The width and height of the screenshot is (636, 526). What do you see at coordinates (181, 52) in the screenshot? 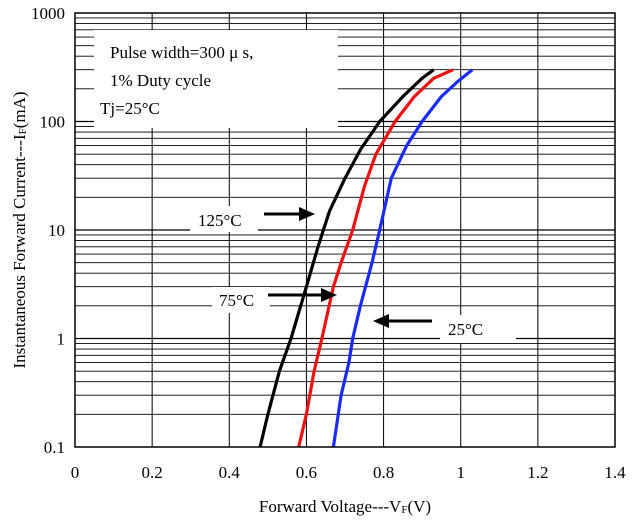
I see `info-line-pulse: Pulse width=300 μ s,` at bounding box center [181, 52].